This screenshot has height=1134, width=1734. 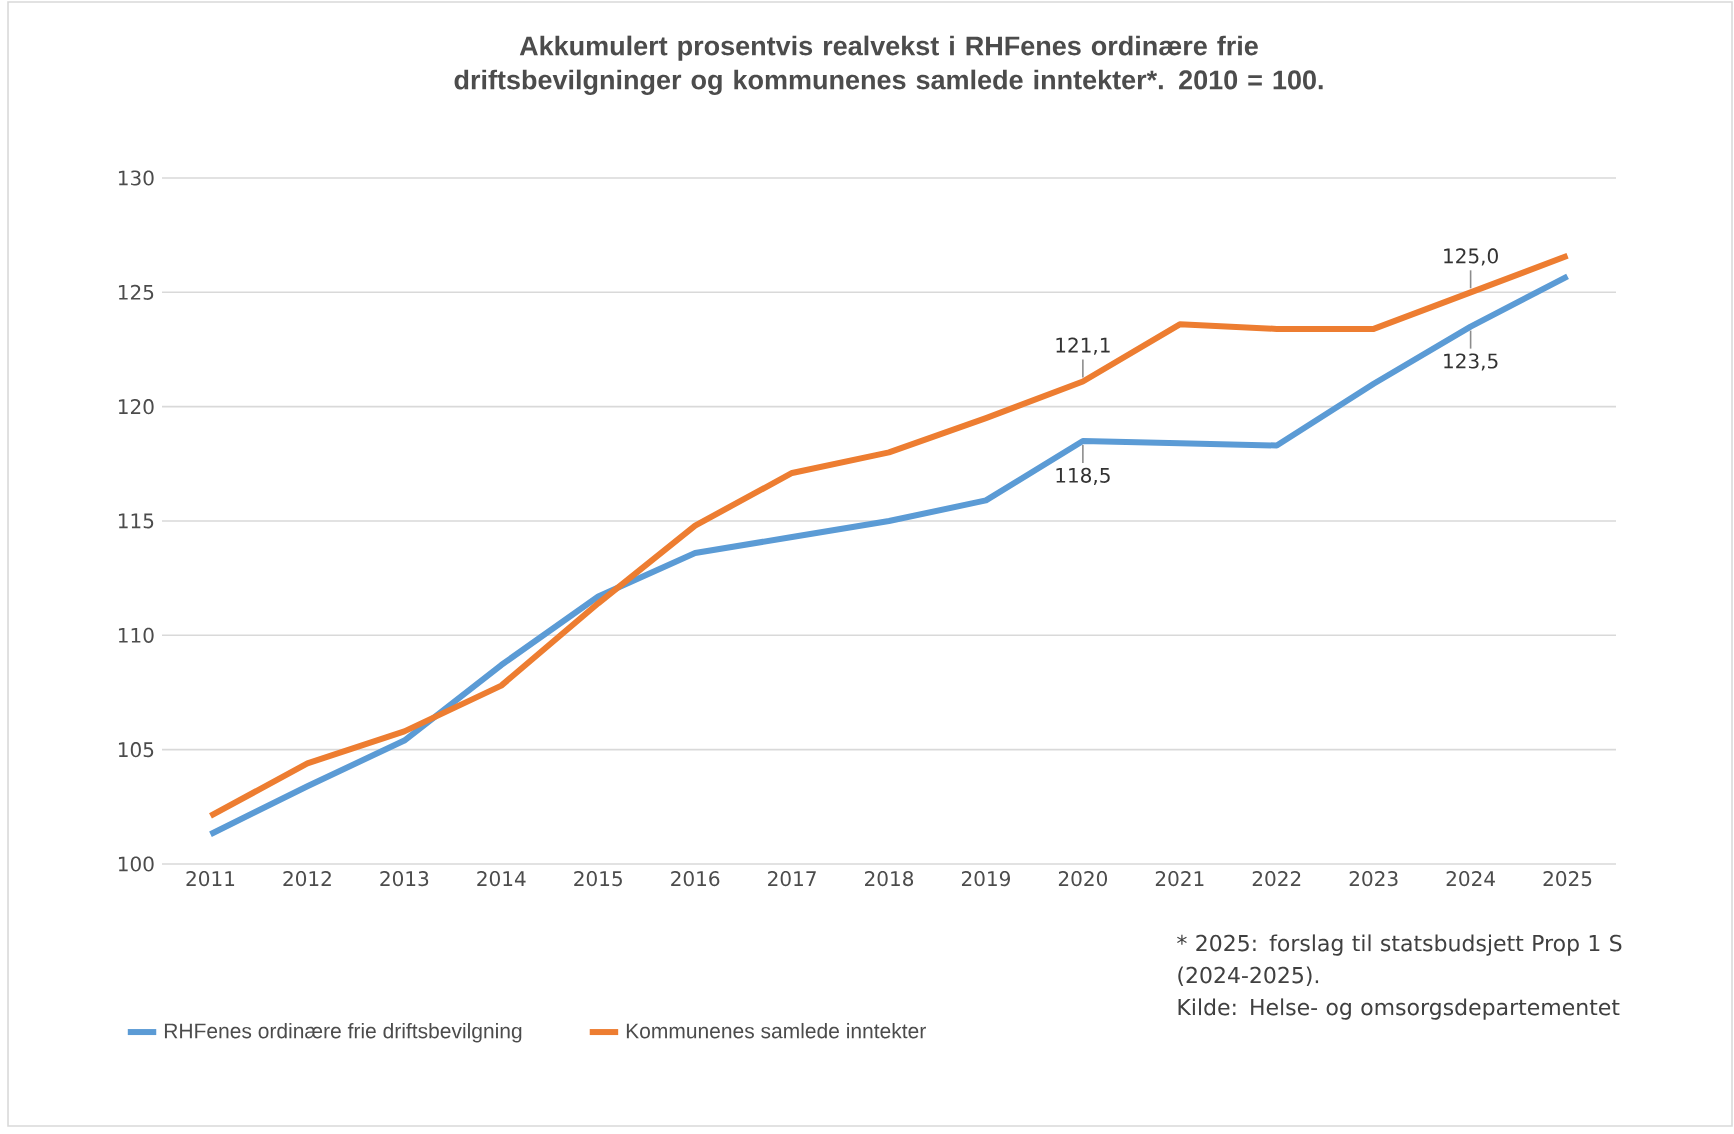 What do you see at coordinates (1373, 879) in the screenshot?
I see `x-tick-label: 2023` at bounding box center [1373, 879].